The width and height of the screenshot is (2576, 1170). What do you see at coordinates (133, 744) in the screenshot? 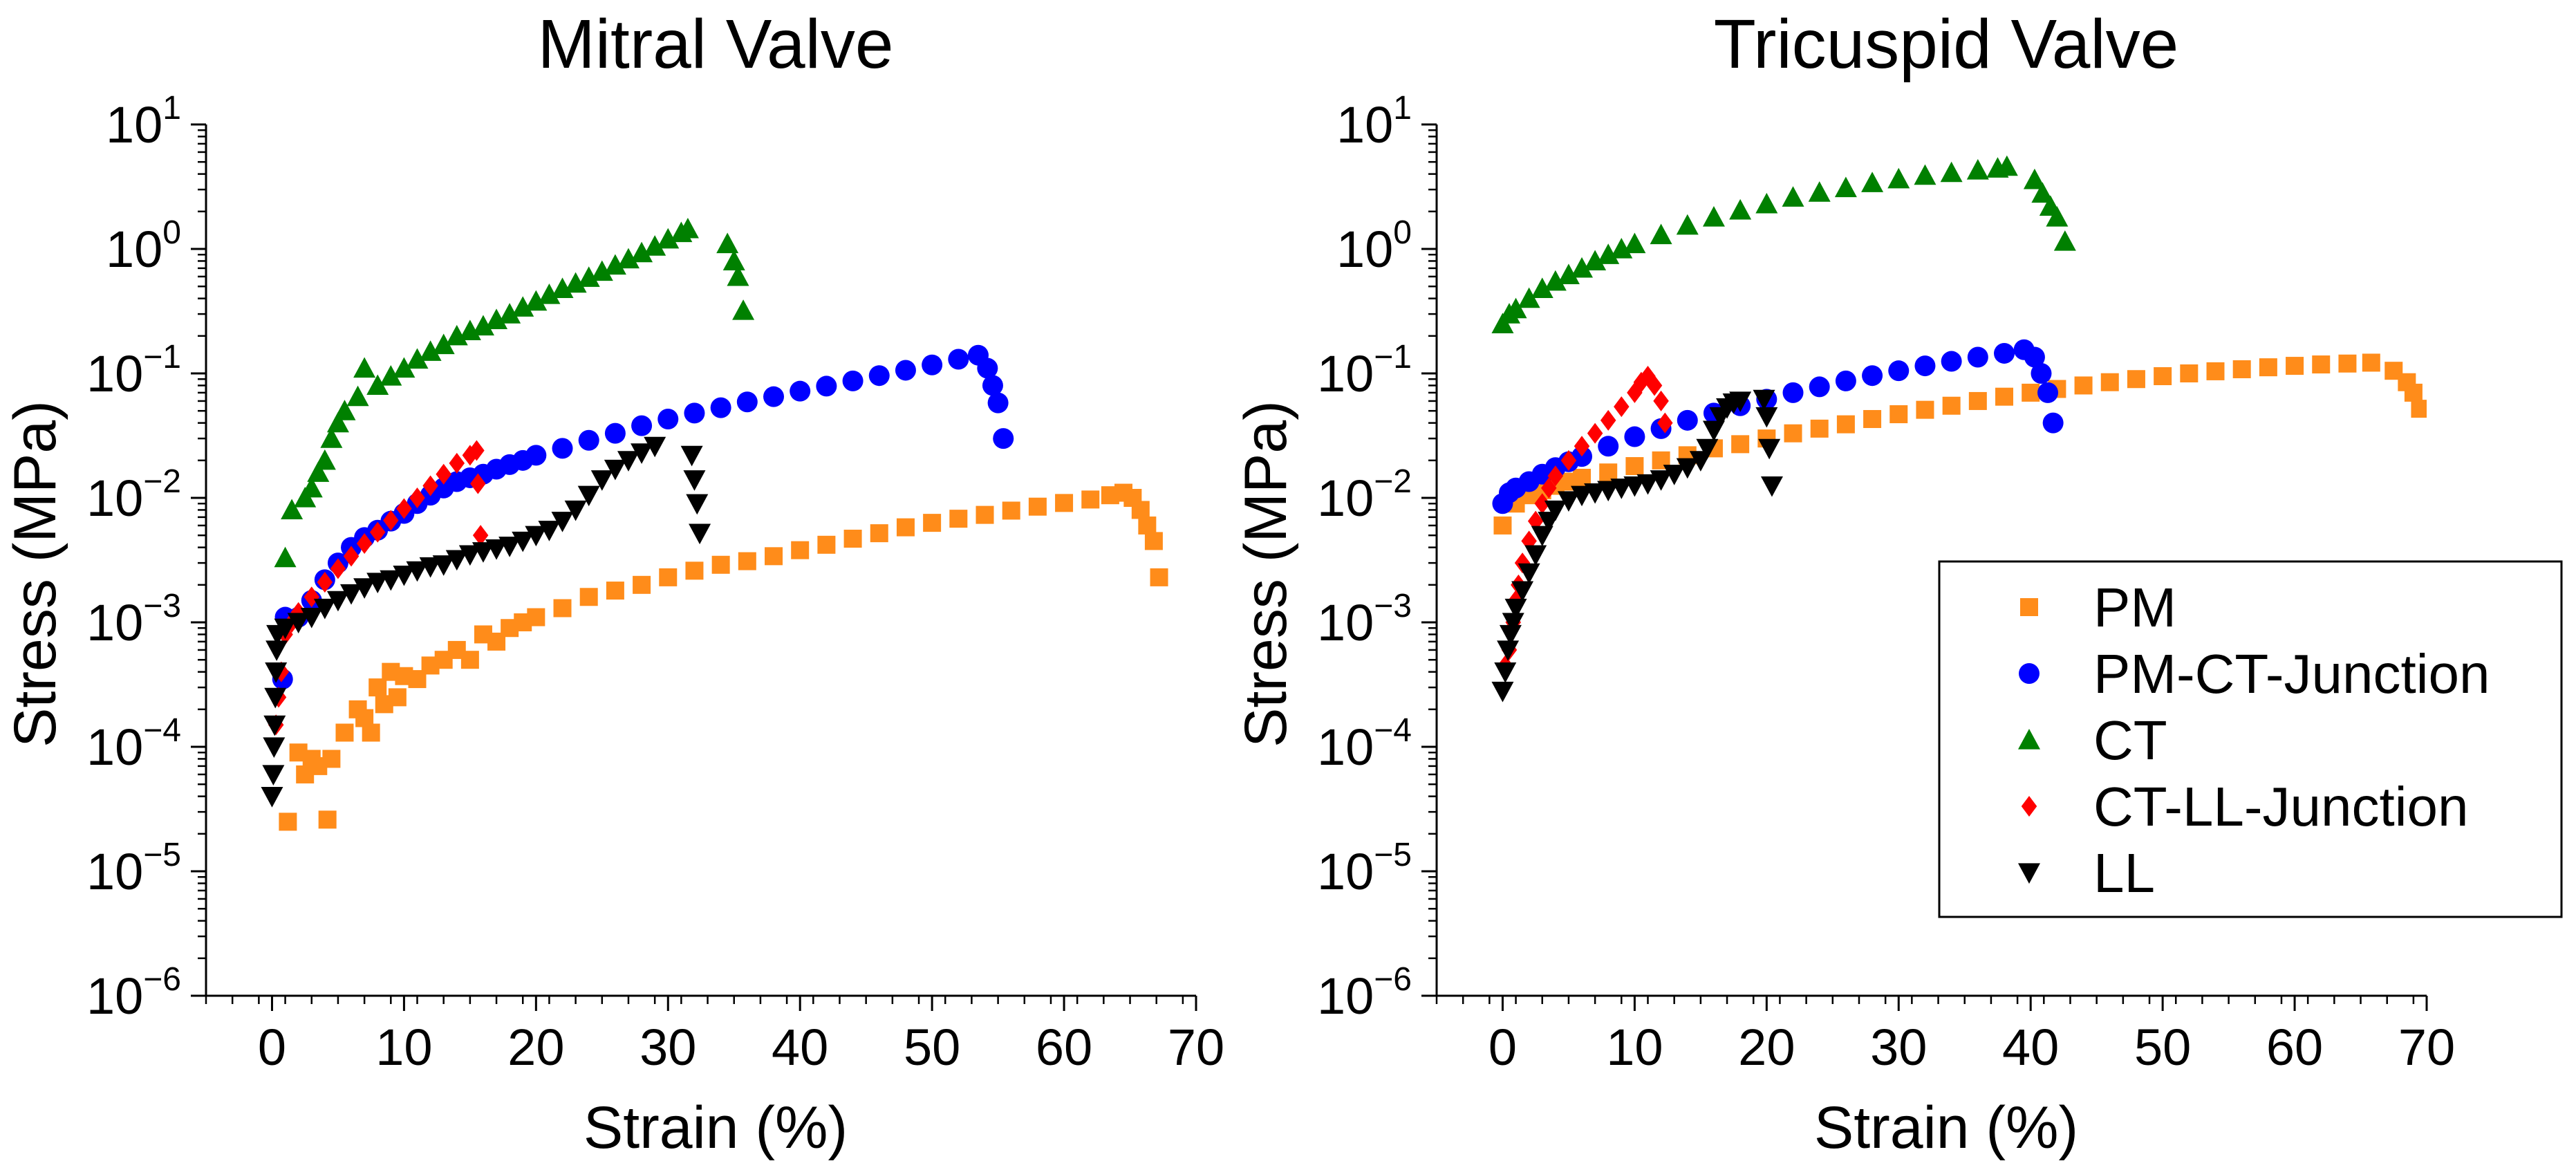
I see `y-tick-label: 10⁻⁴` at bounding box center [133, 744].